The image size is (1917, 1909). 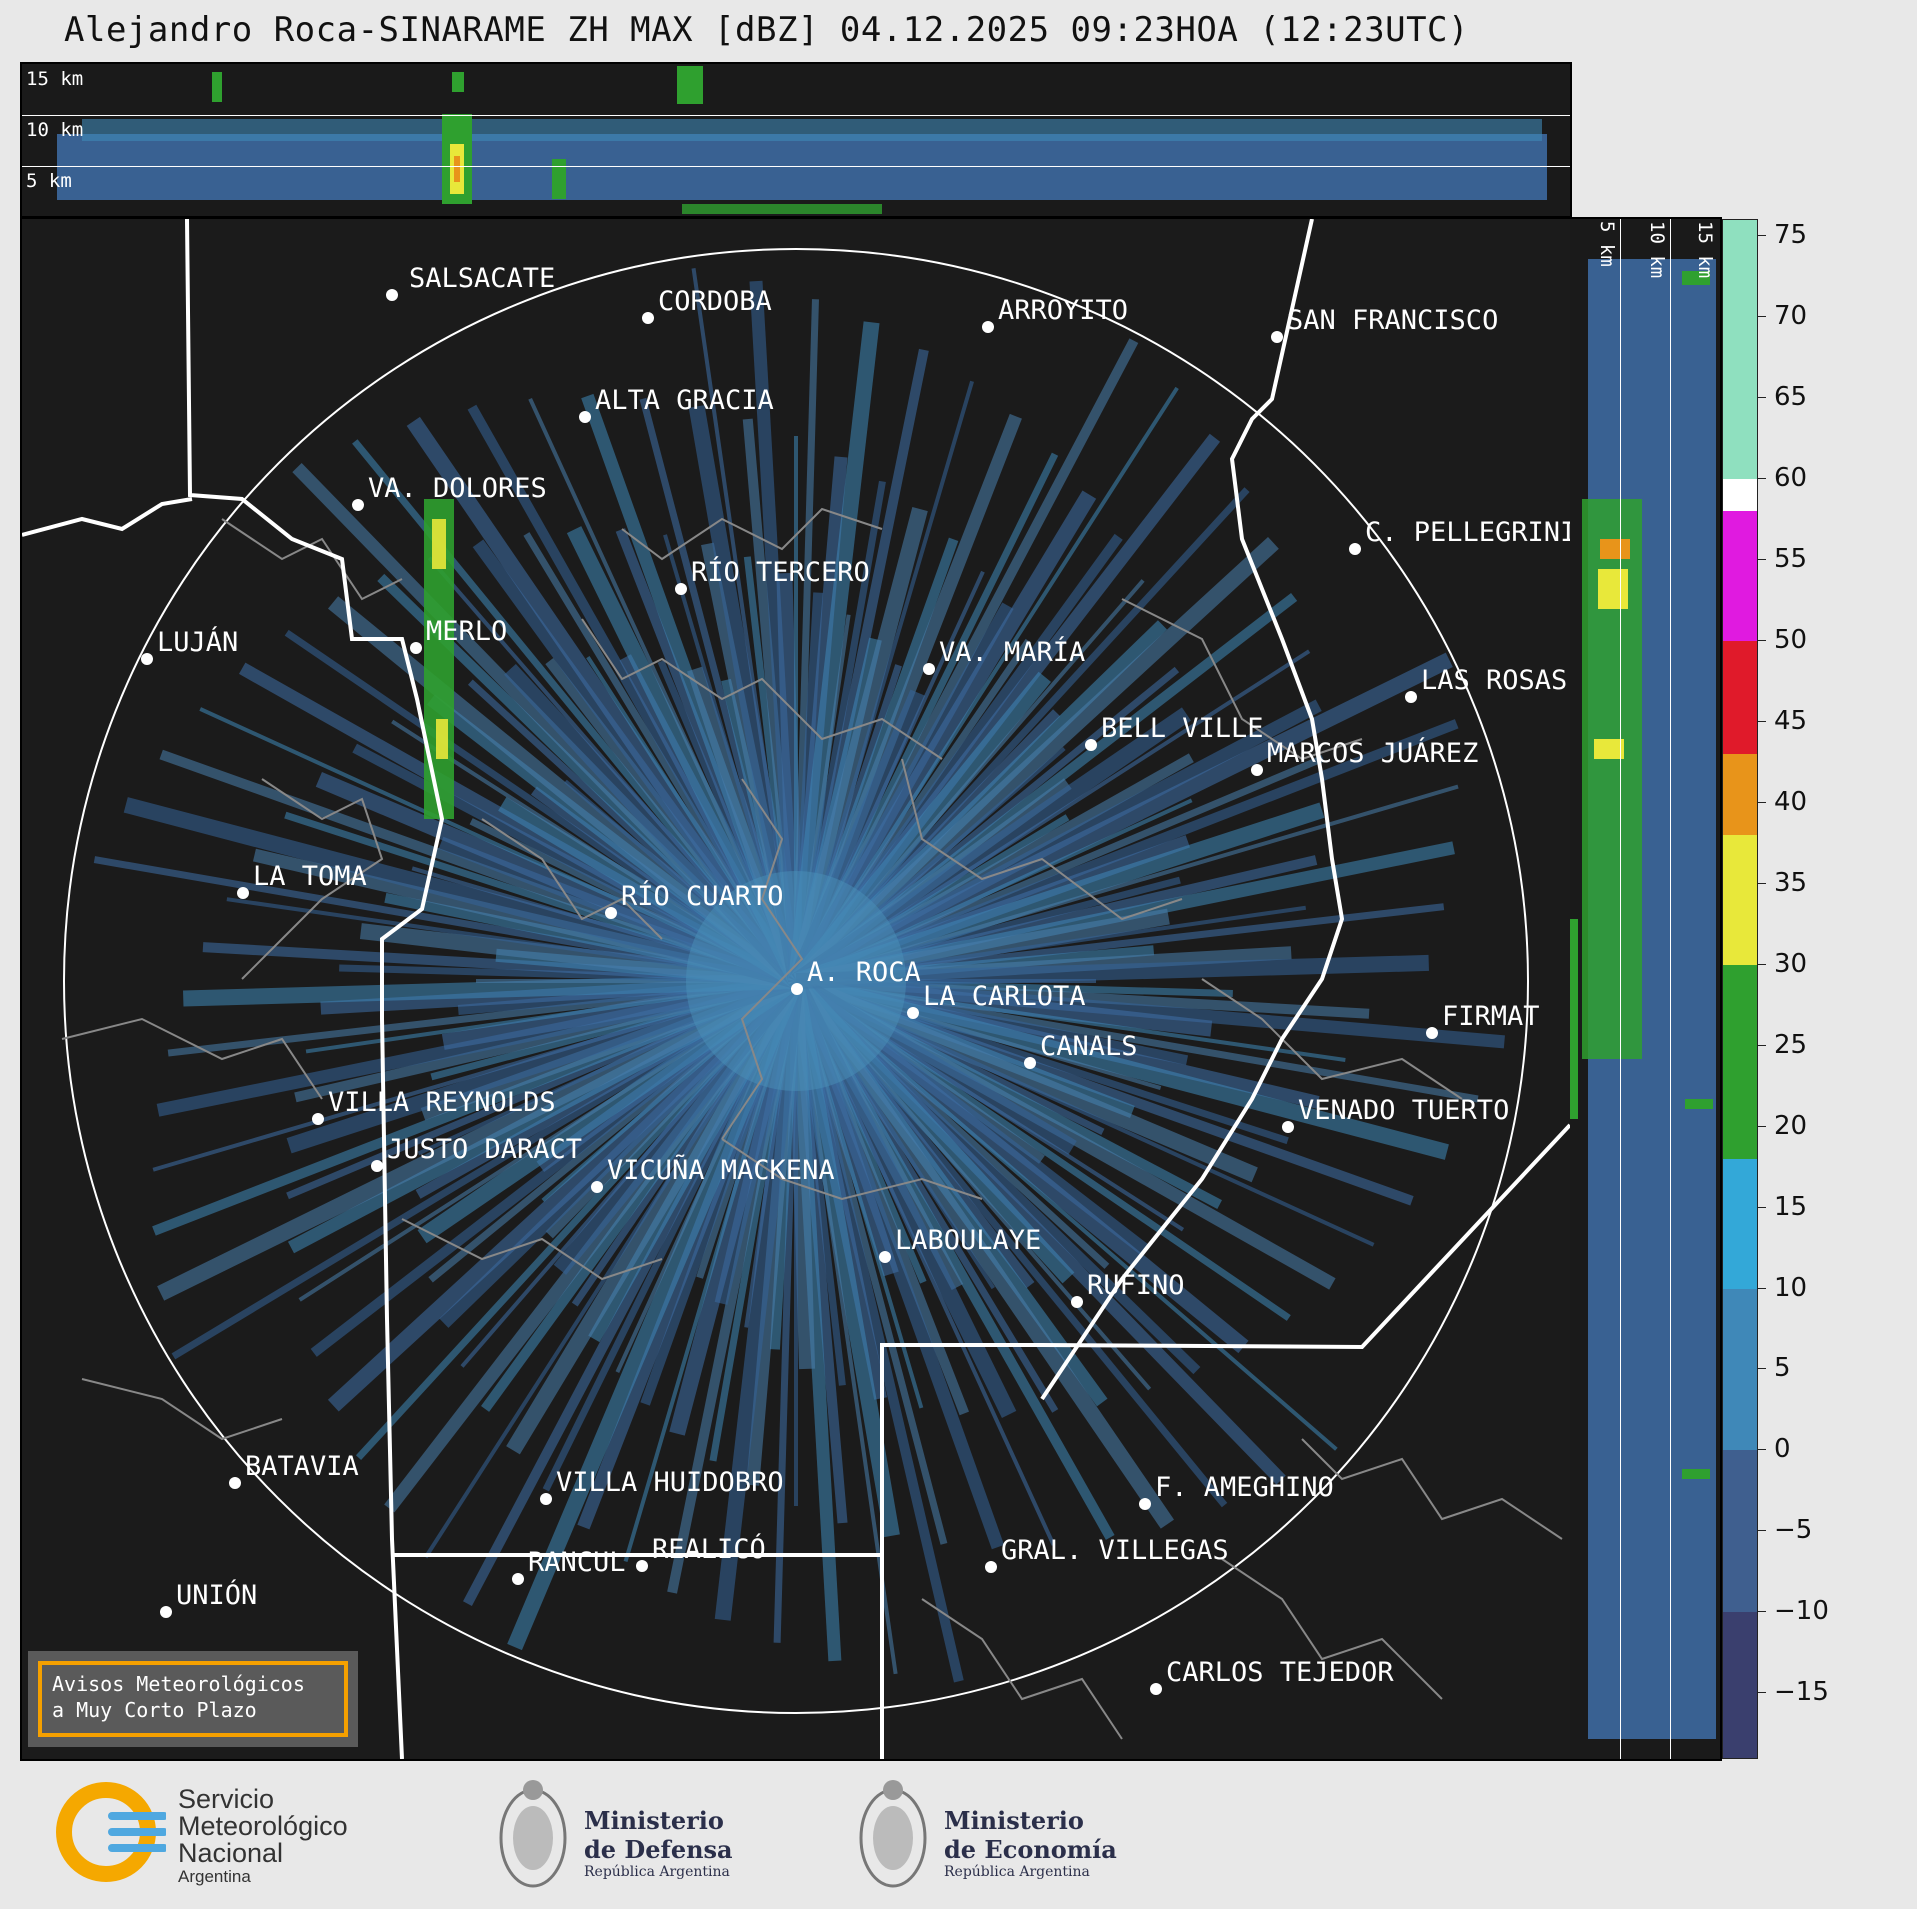 What do you see at coordinates (1782, 1449) in the screenshot?
I see `colorbar-tick-label: 0` at bounding box center [1782, 1449].